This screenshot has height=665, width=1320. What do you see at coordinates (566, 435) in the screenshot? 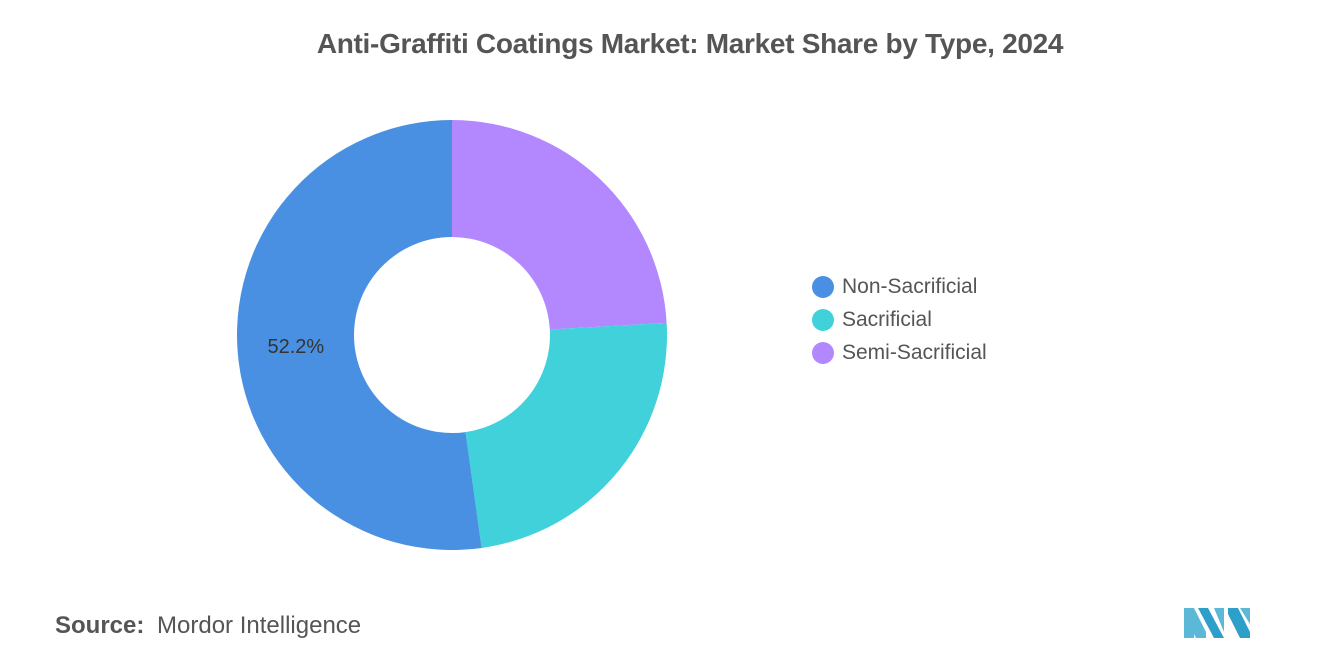
I see `slice-sacrificial` at bounding box center [566, 435].